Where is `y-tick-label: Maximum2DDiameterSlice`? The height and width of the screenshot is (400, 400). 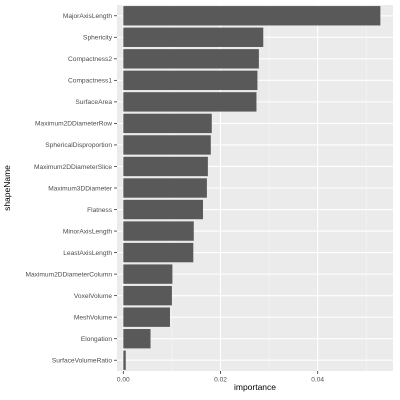
y-tick-label: Maximum2DDiameterSlice is located at coordinates (73, 167).